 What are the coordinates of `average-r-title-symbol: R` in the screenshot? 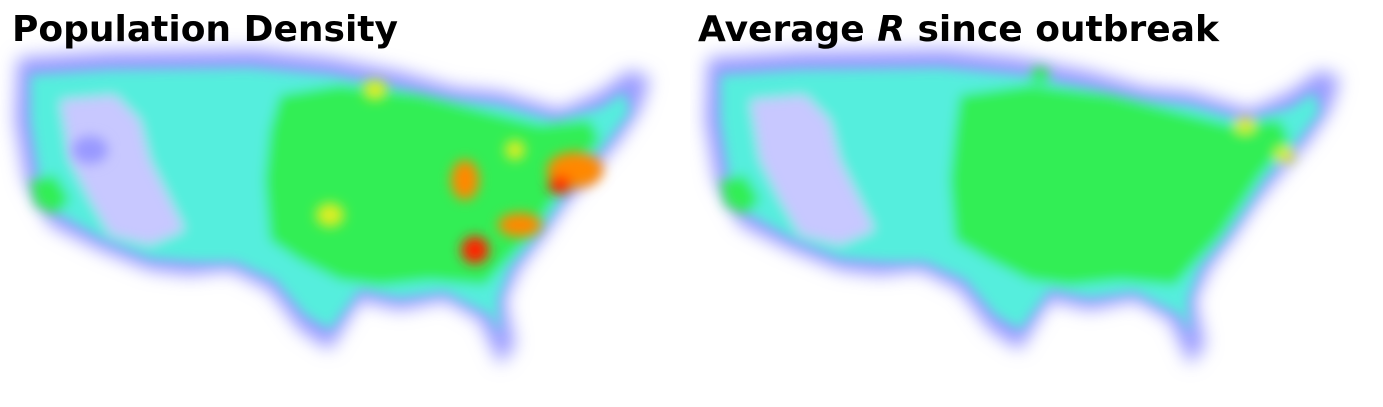 It's located at (891, 29).